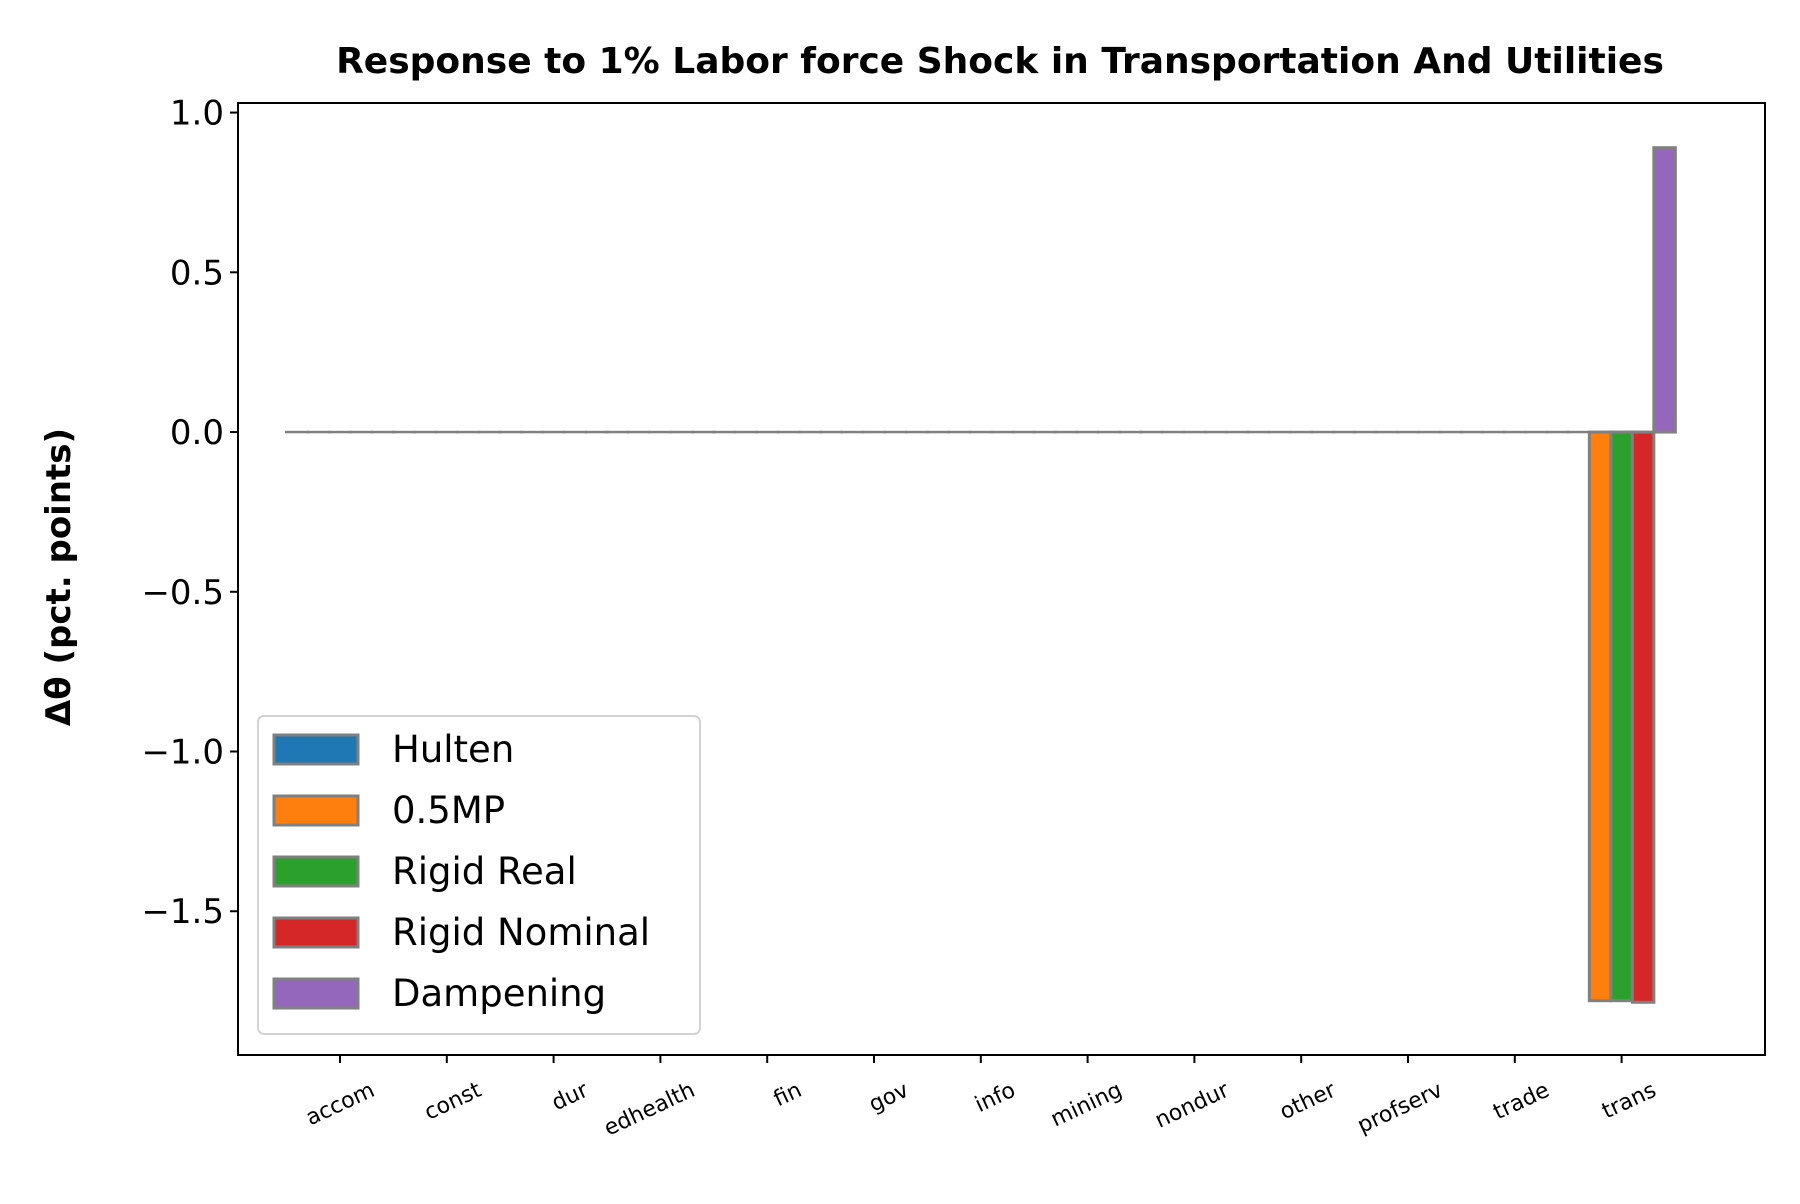  I want to click on x-tick-label-accom: accom, so click(340, 1104).